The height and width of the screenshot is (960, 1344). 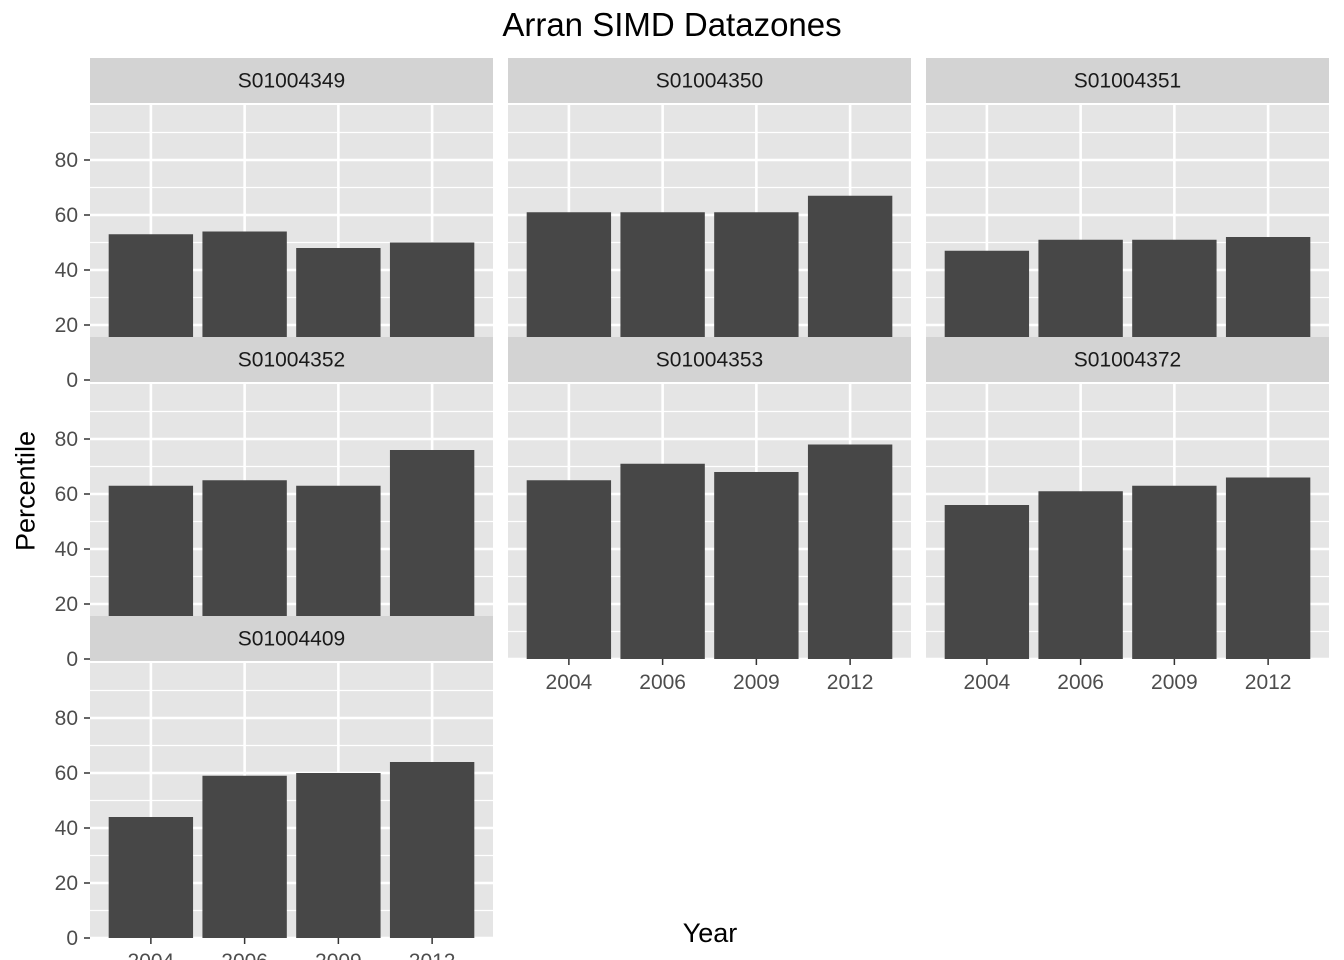 I want to click on facet-strip-label: S01004351, so click(x=1127, y=81).